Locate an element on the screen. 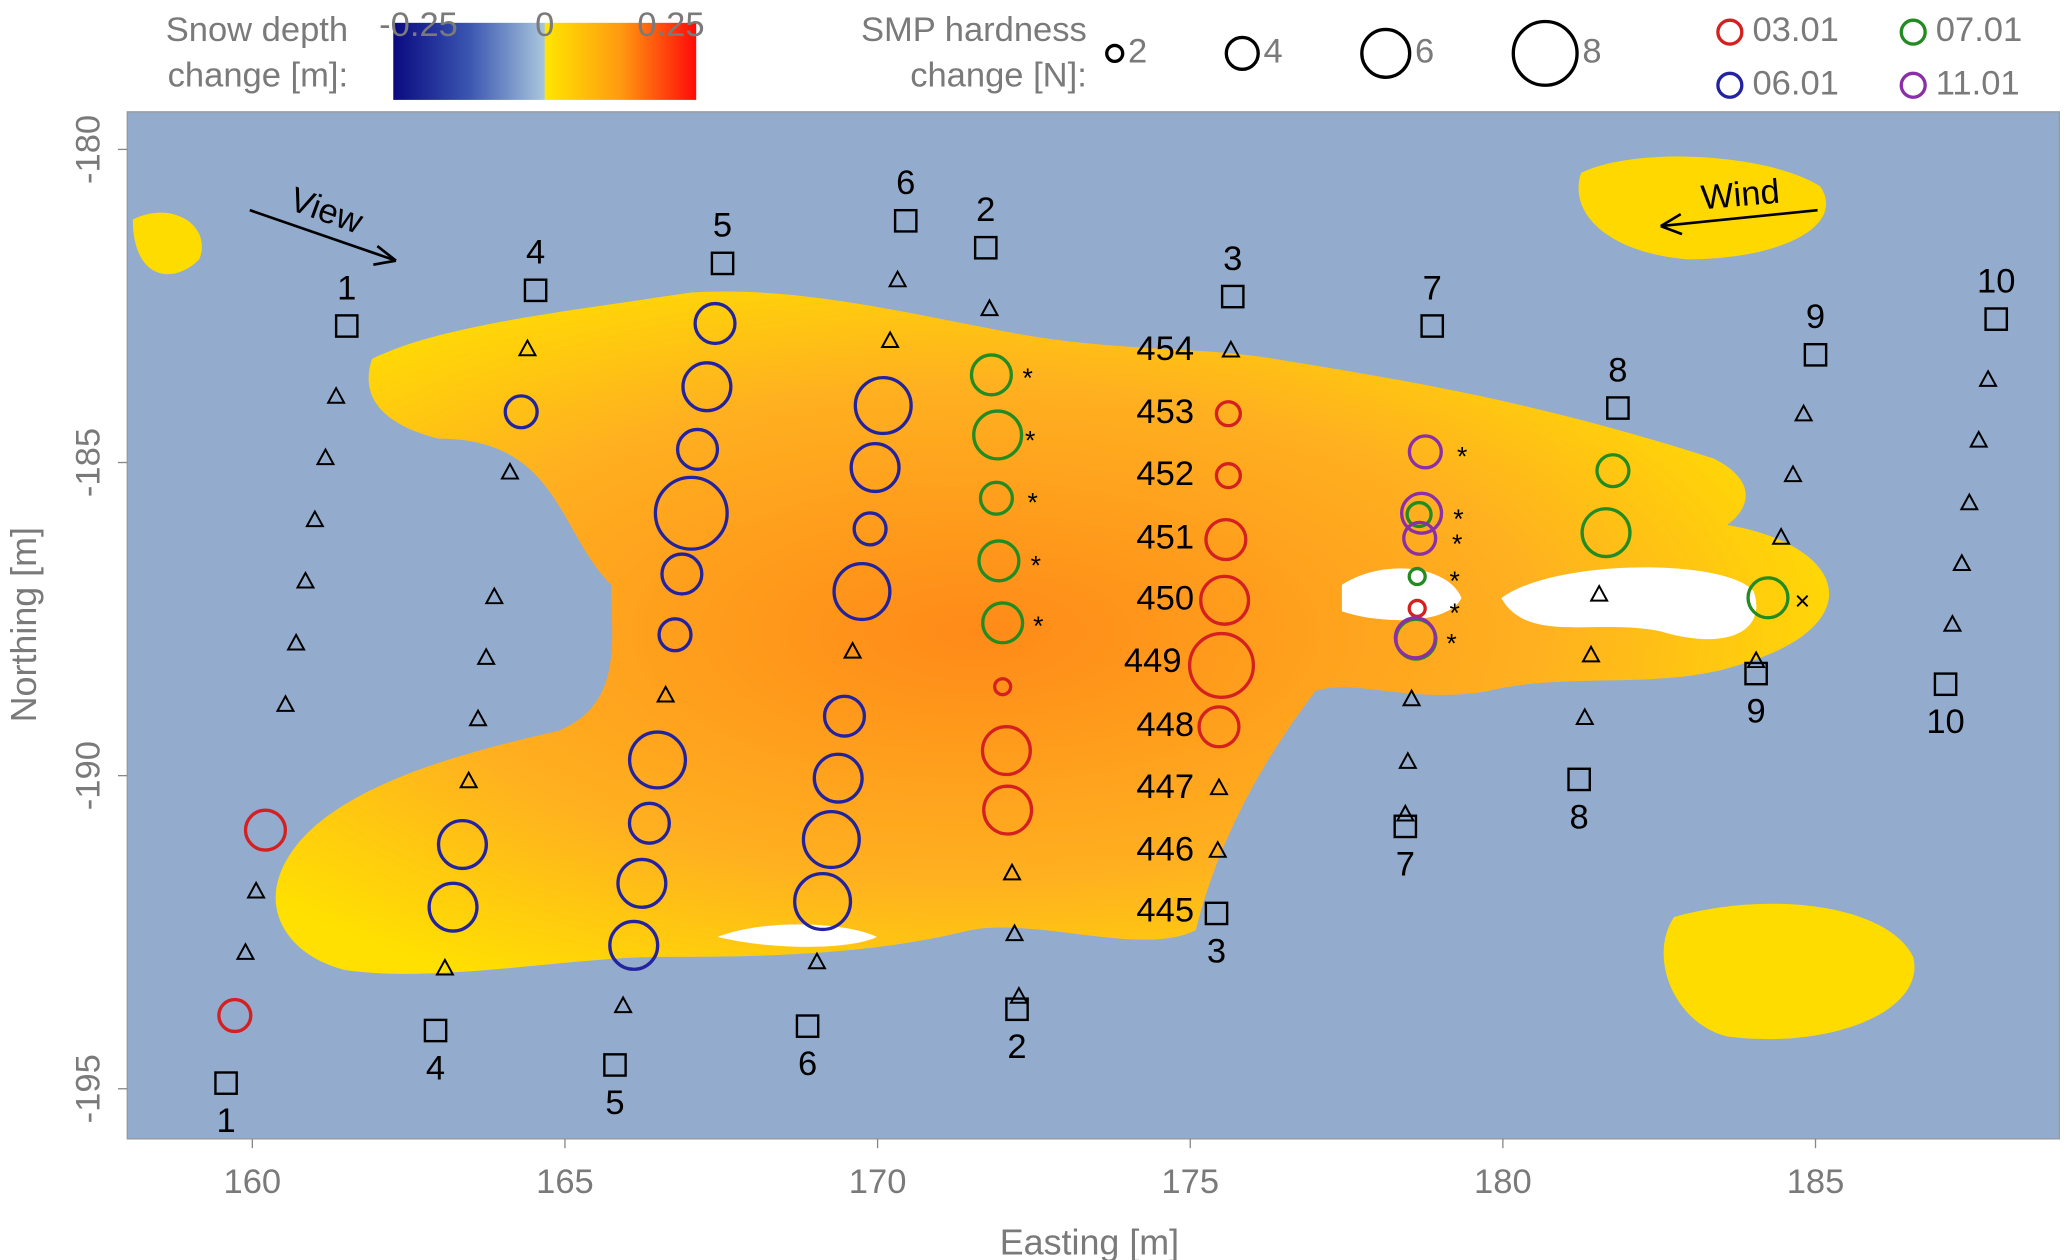  y-tick-label: -190 is located at coordinates (88, 775).